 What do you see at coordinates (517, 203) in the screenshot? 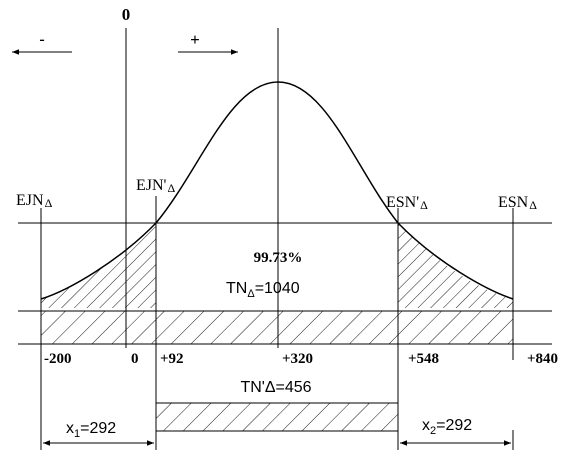
I see `esn-label: ESNΔ` at bounding box center [517, 203].